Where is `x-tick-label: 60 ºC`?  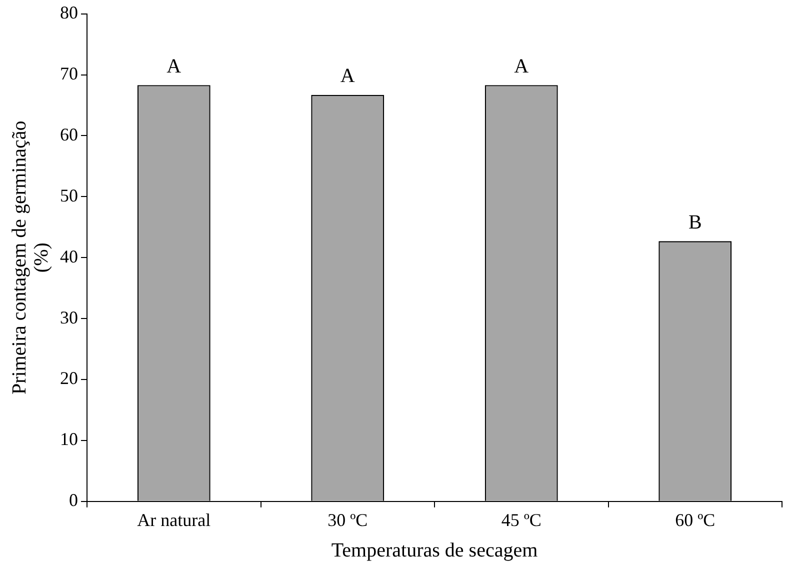
x-tick-label: 60 ºC is located at coordinates (695, 520).